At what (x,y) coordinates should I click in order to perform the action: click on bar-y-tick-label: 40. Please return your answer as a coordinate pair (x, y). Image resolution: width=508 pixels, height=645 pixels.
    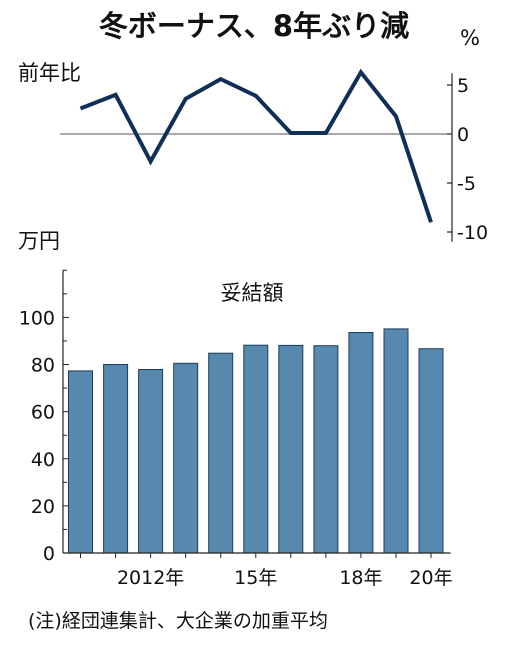
    Looking at the image, I should click on (43, 460).